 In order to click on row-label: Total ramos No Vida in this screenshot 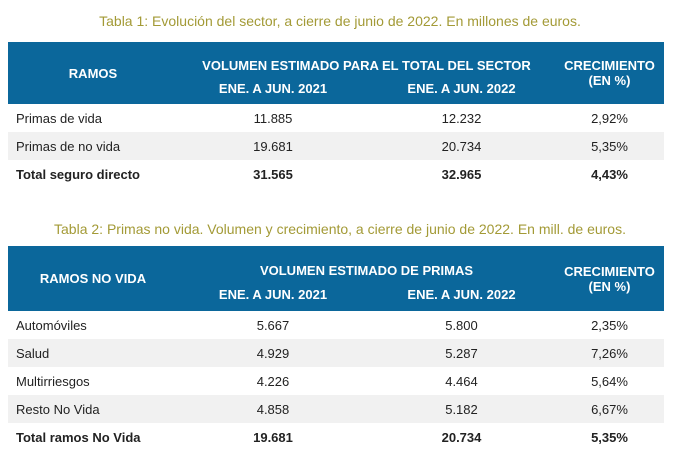, I will do `click(78, 437)`.